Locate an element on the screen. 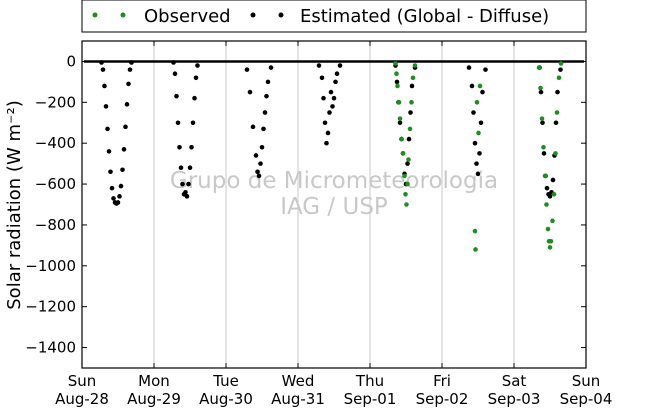  legend-observed-marker-a is located at coordinates (95, 15).